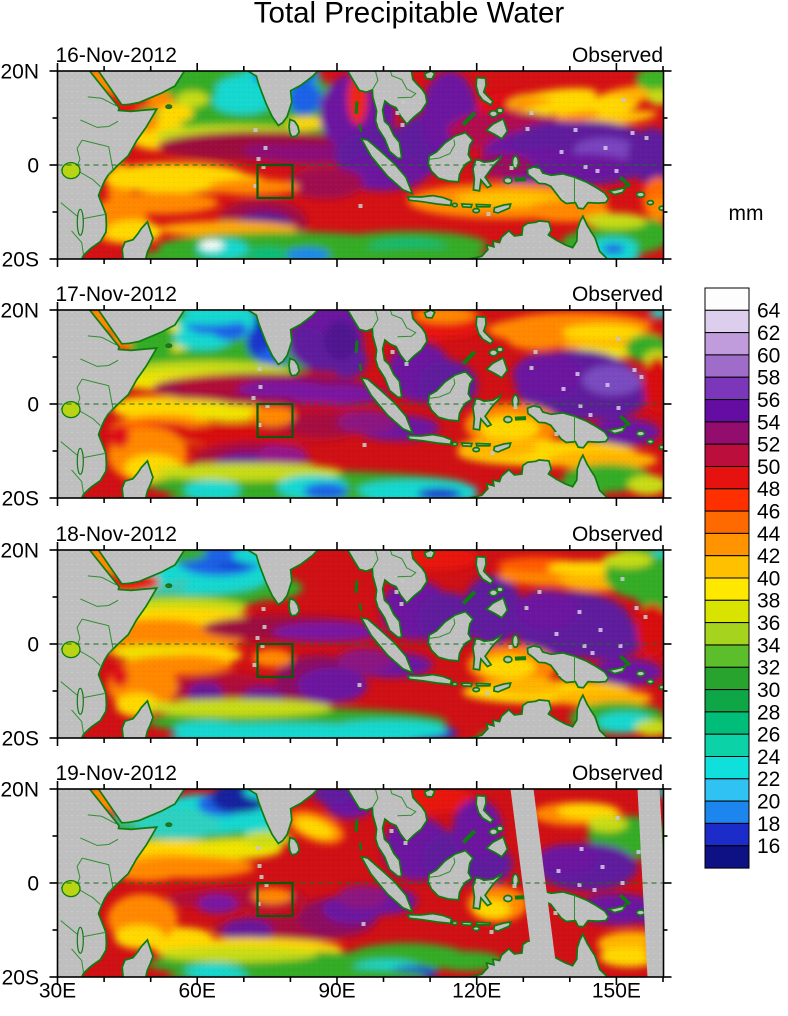 Image resolution: width=788 pixels, height=1016 pixels. Describe the element at coordinates (476, 991) in the screenshot. I see `svg-text: 120E` at that location.